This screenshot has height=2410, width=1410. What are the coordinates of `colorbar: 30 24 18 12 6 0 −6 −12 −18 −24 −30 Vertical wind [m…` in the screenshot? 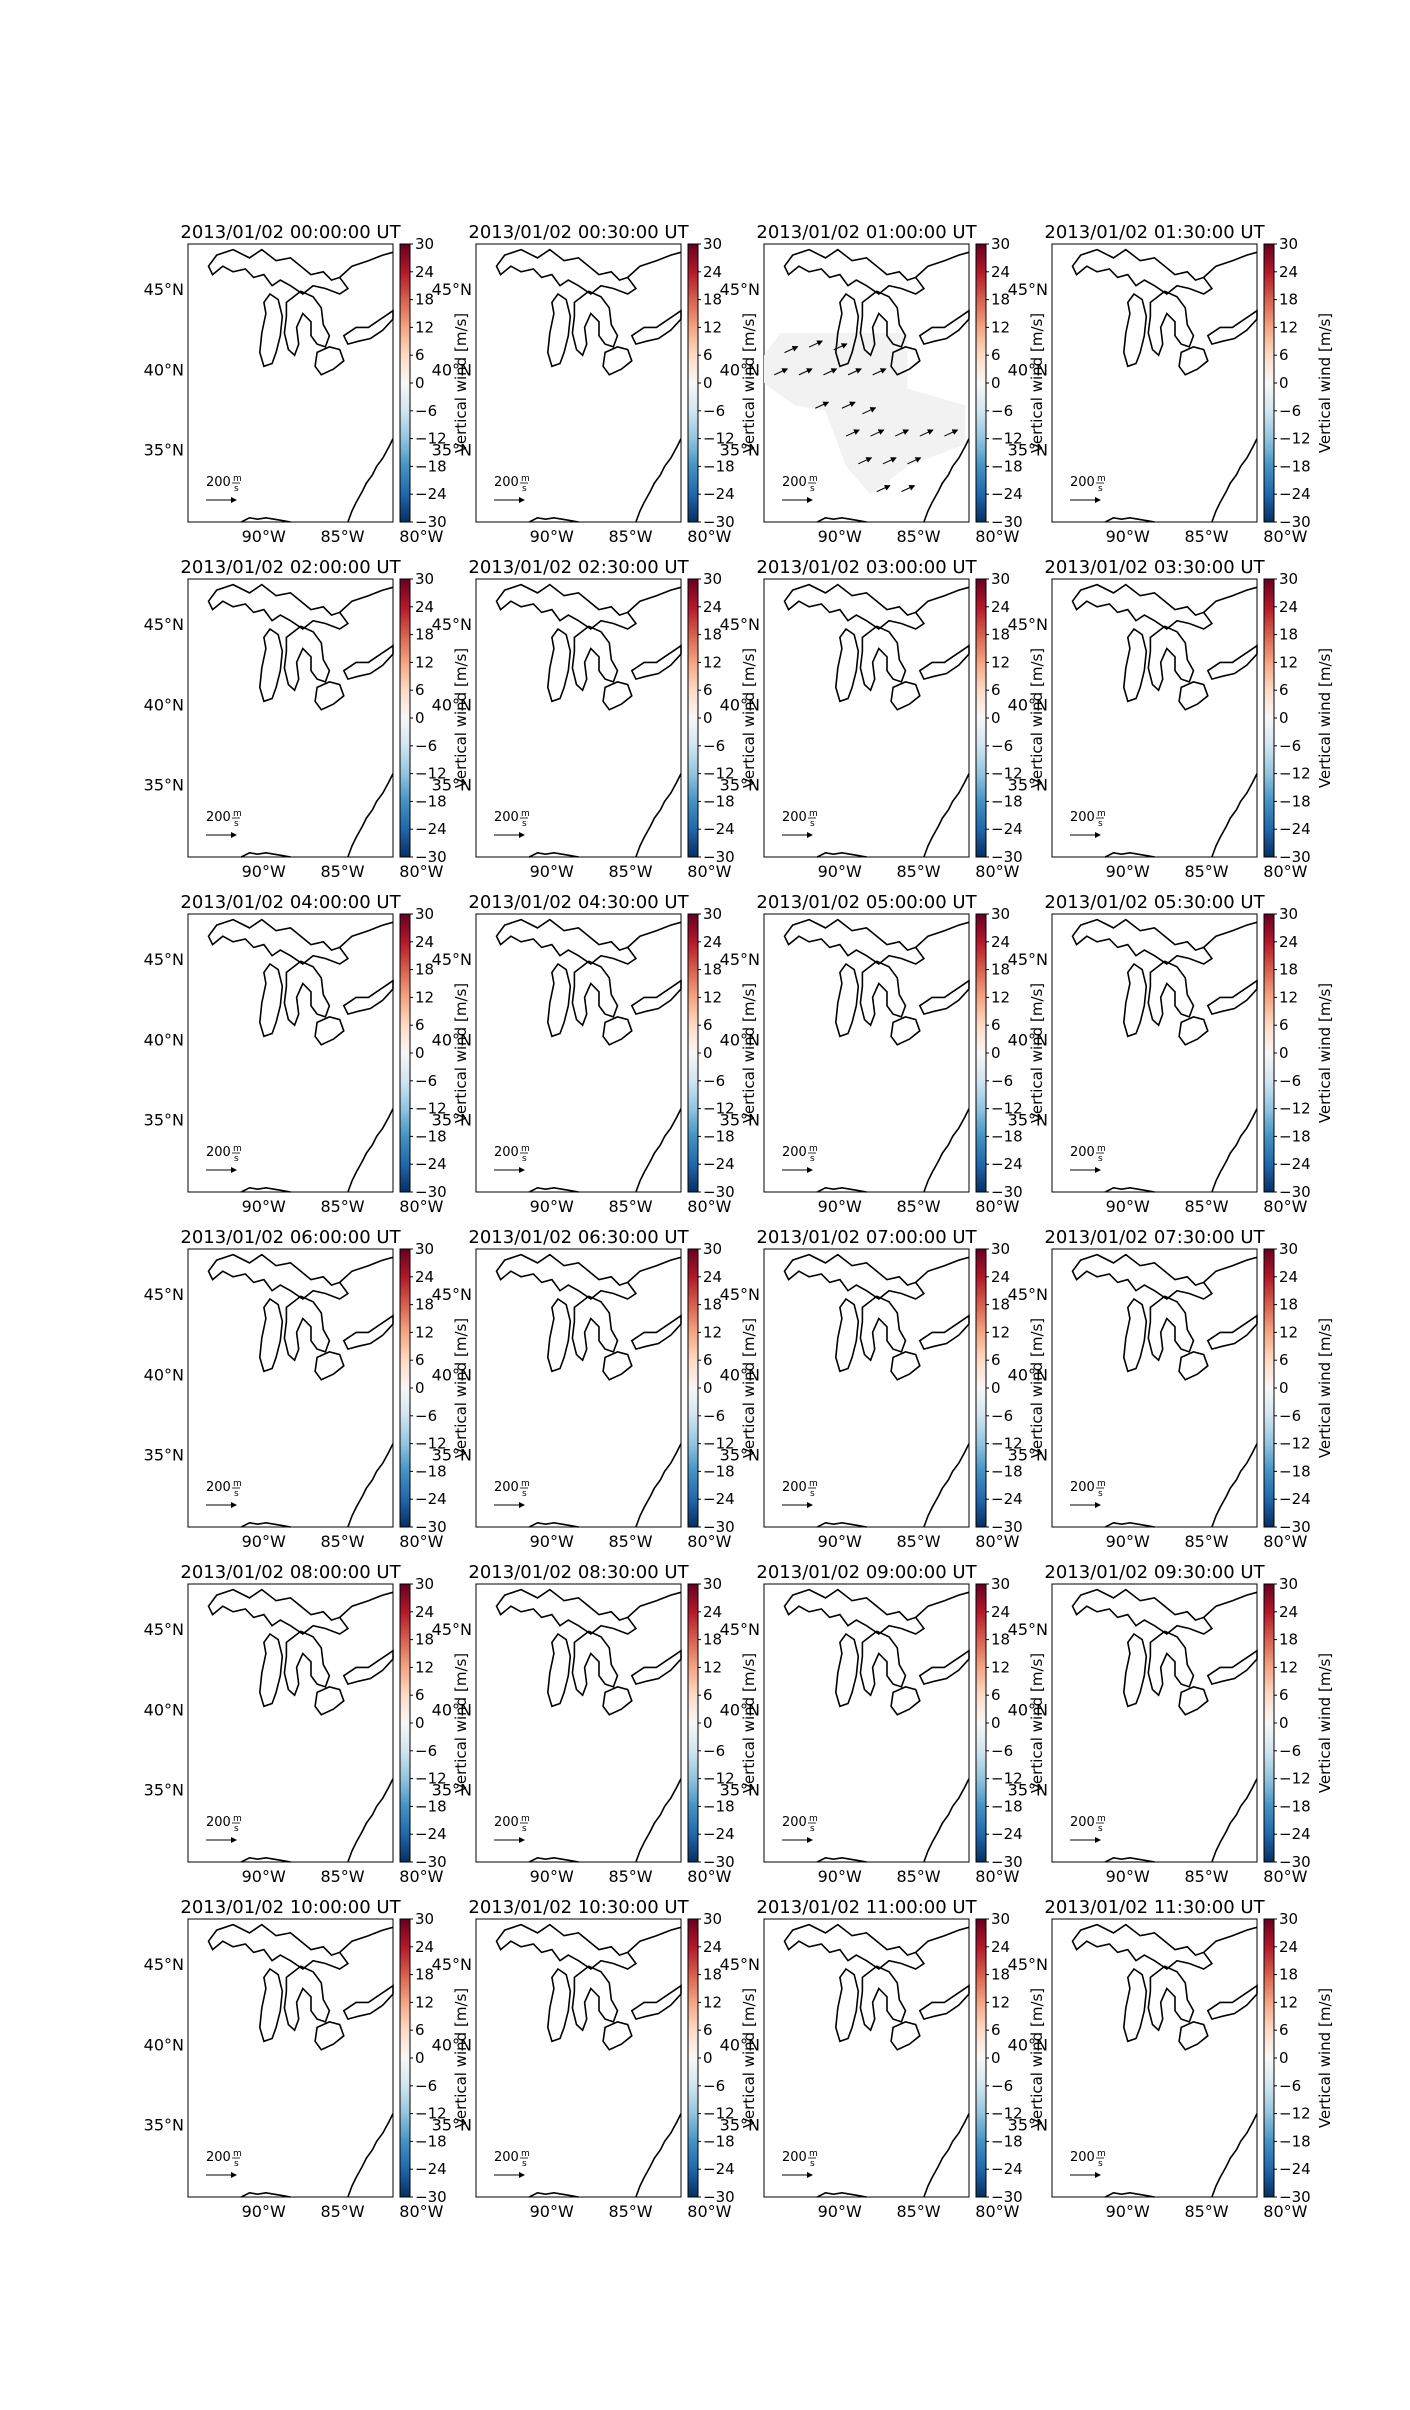 It's located at (1010, 1053).